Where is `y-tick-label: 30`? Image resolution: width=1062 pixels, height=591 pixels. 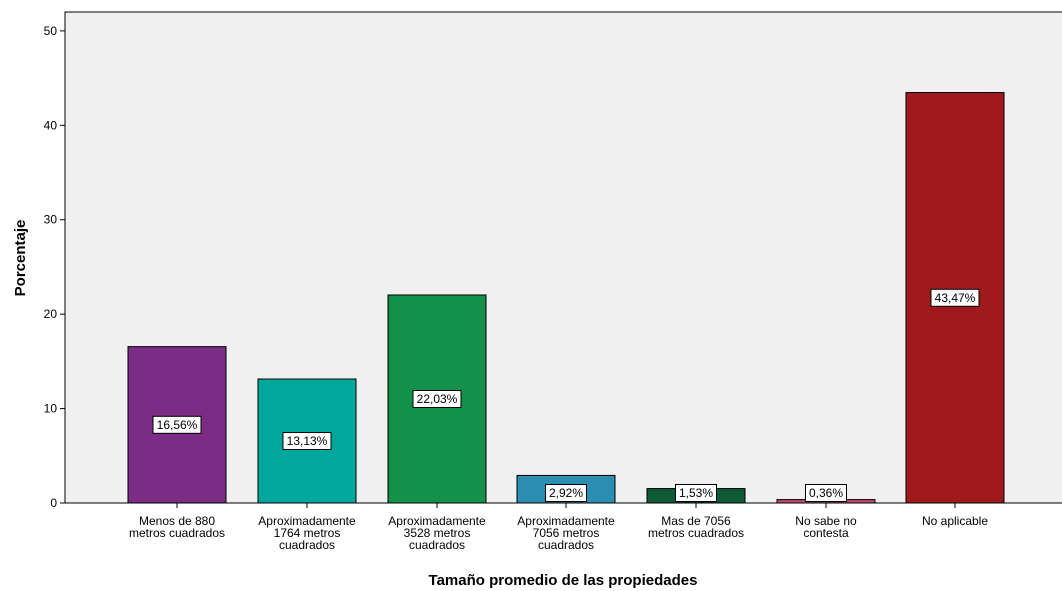
y-tick-label: 30 is located at coordinates (51, 220).